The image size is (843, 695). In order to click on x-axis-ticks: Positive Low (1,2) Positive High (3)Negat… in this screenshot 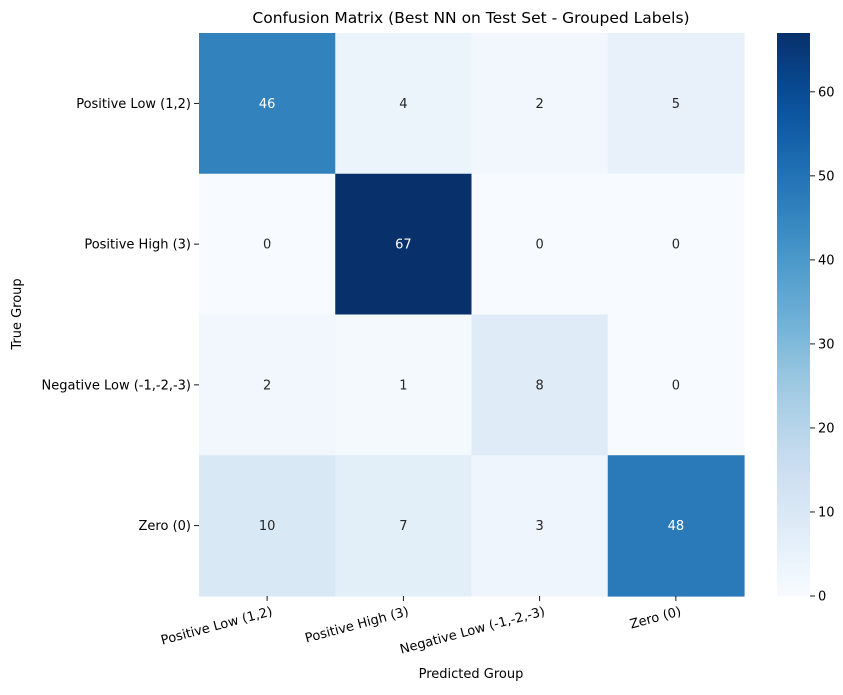, I will do `click(421, 627)`.